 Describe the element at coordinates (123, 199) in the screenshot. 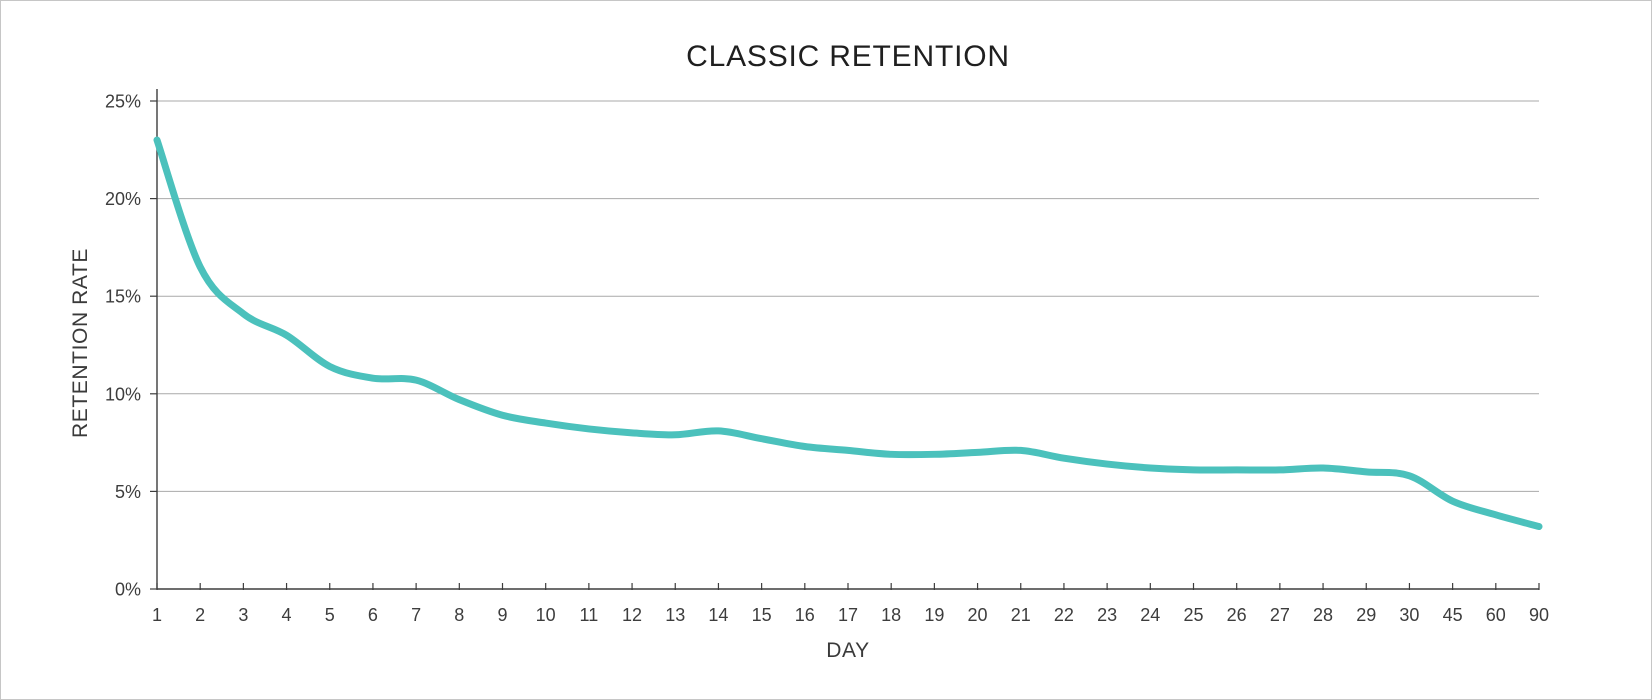

I see `y-tick-label: 20%` at that location.